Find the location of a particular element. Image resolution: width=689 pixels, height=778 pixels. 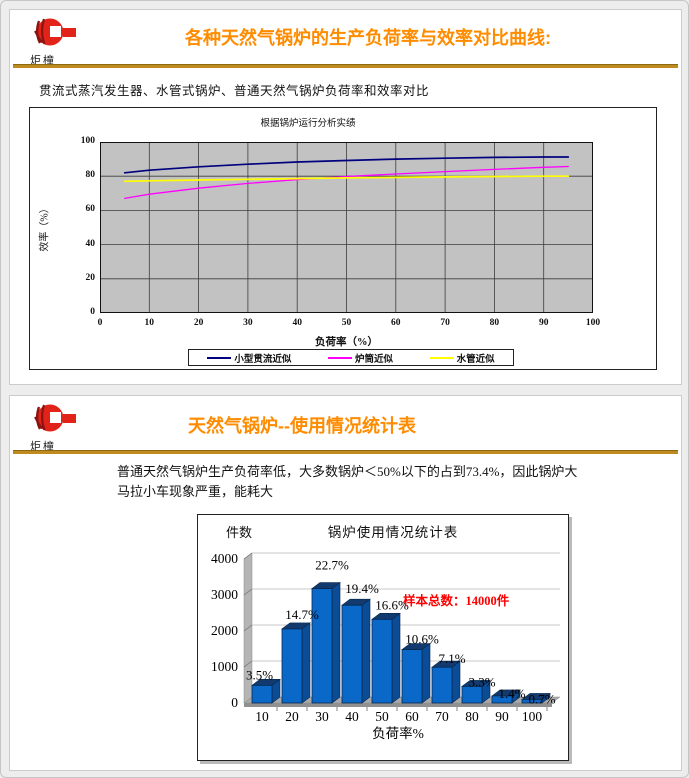

y-tick-label: 40 is located at coordinates (90, 243).